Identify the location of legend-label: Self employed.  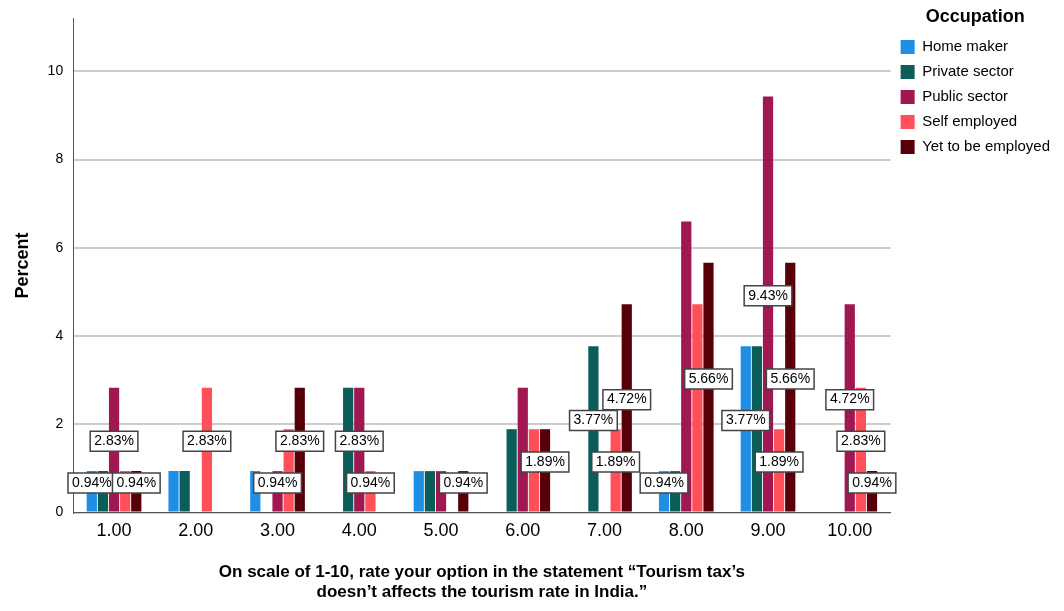
(970, 121).